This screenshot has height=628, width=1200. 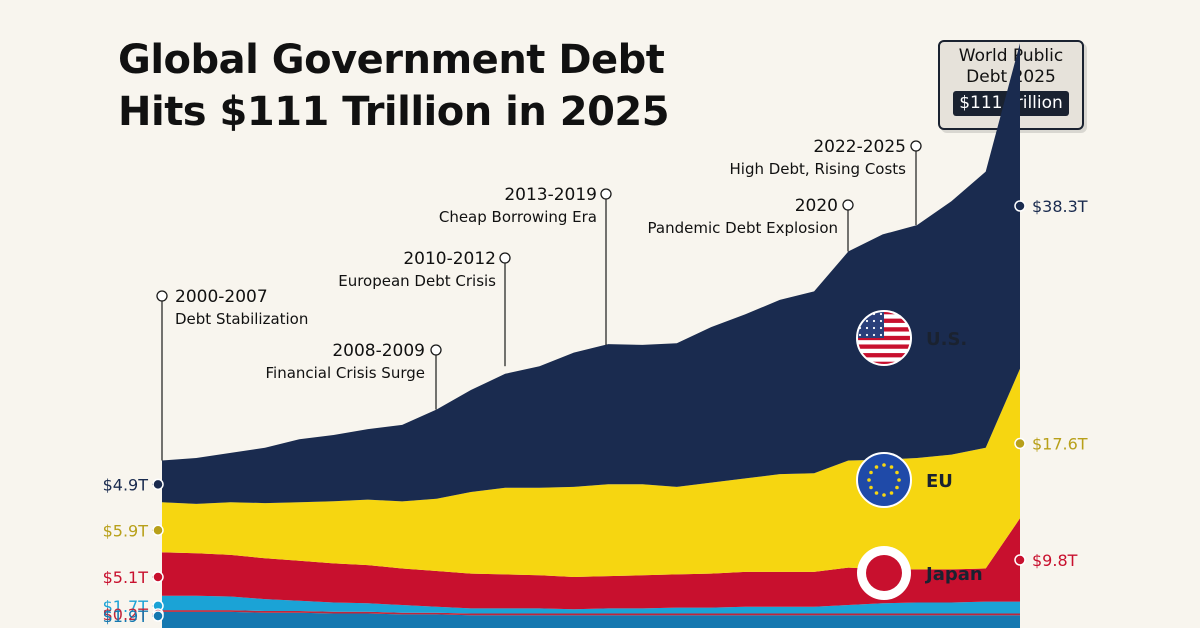 I want to click on world-debt-badge: World Public Debt 2025 $111 Trillion, so click(x=1011, y=85).